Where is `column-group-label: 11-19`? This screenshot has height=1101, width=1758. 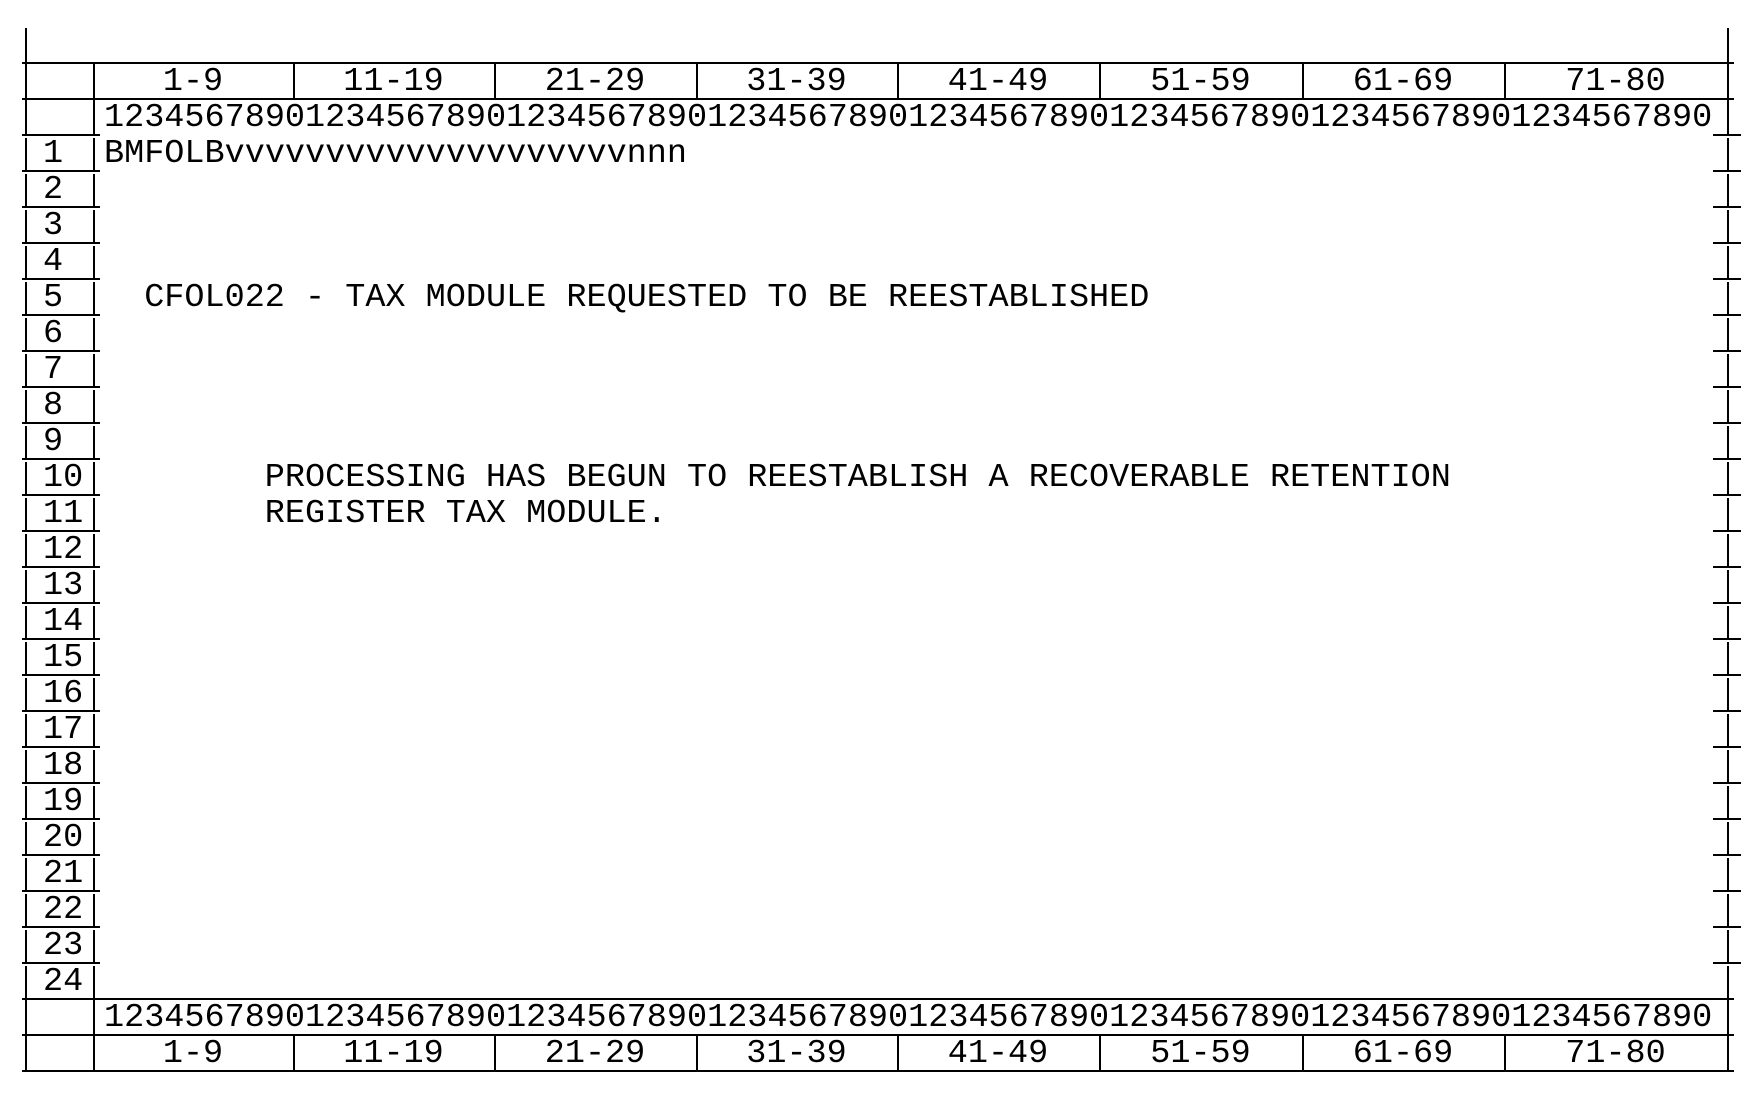 column-group-label: 11-19 is located at coordinates (393, 1054).